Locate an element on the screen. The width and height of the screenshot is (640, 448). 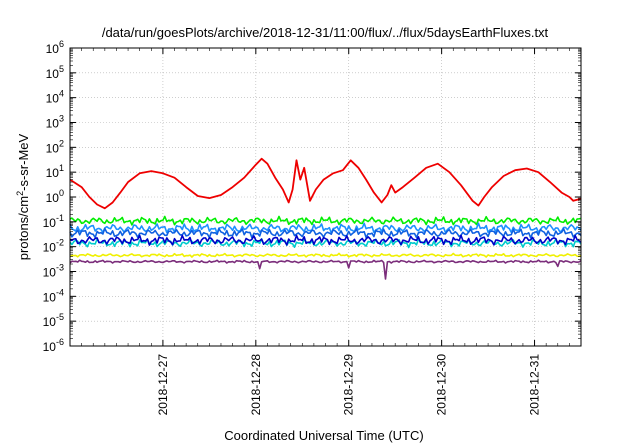
y-axis-label-sup: 2 is located at coordinates (20, 193).